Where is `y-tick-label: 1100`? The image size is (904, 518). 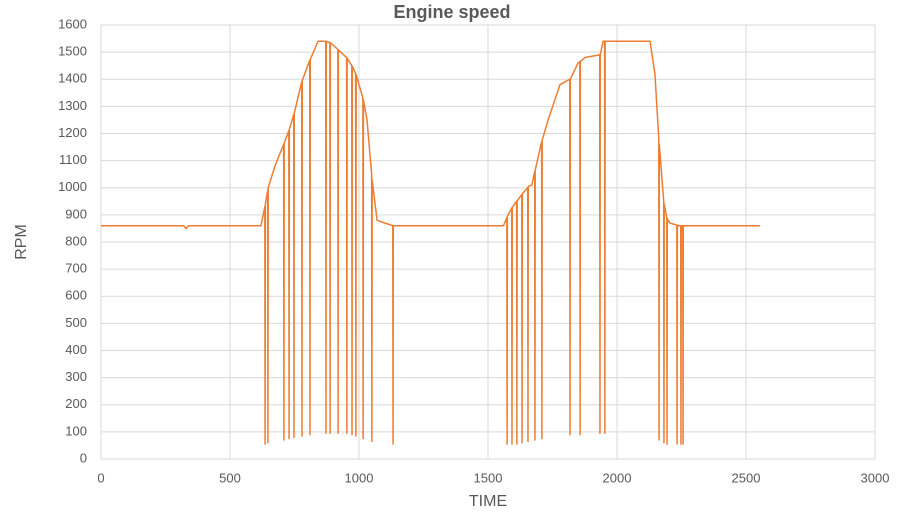
y-tick-label: 1100 is located at coordinates (73, 159).